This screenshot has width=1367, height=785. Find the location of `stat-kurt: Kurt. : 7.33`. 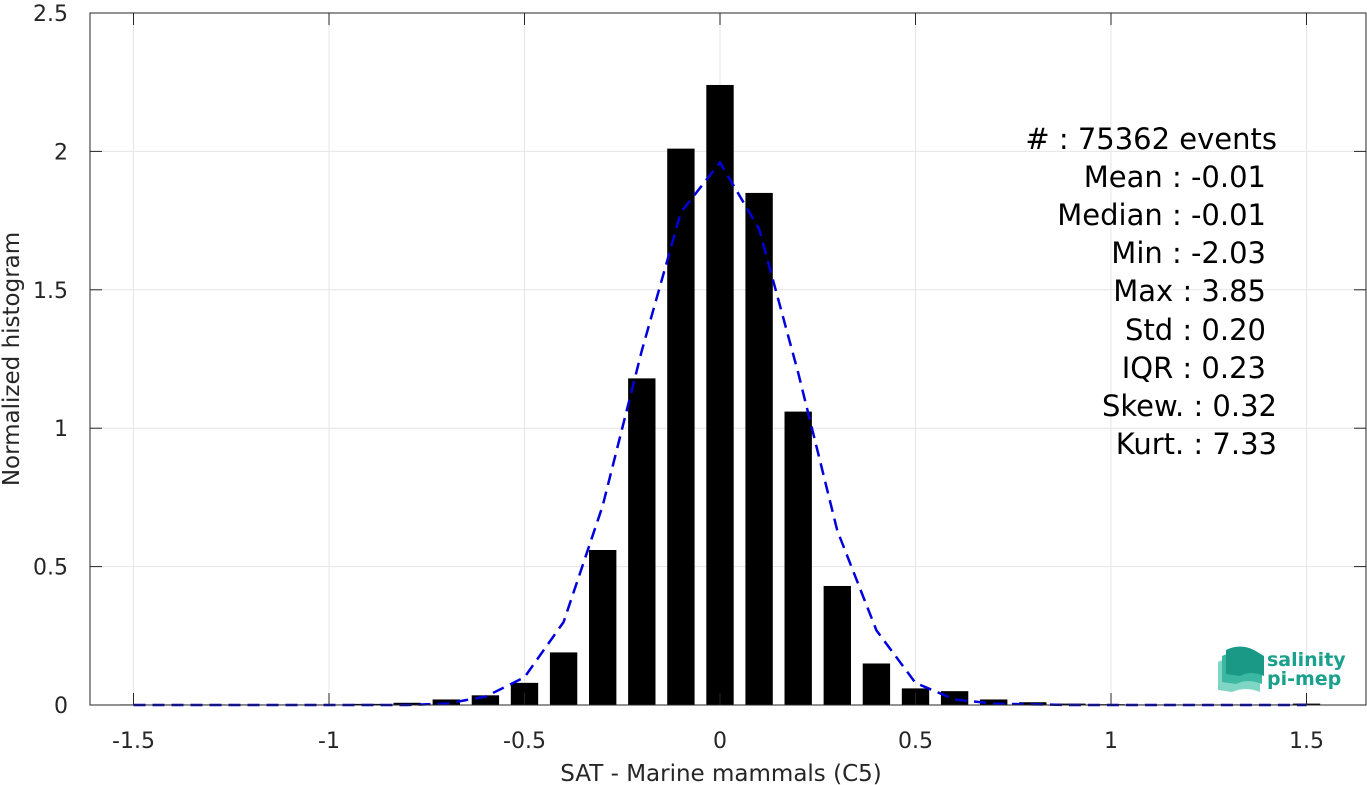

stat-kurt: Kurt. : 7.33 is located at coordinates (1196, 444).